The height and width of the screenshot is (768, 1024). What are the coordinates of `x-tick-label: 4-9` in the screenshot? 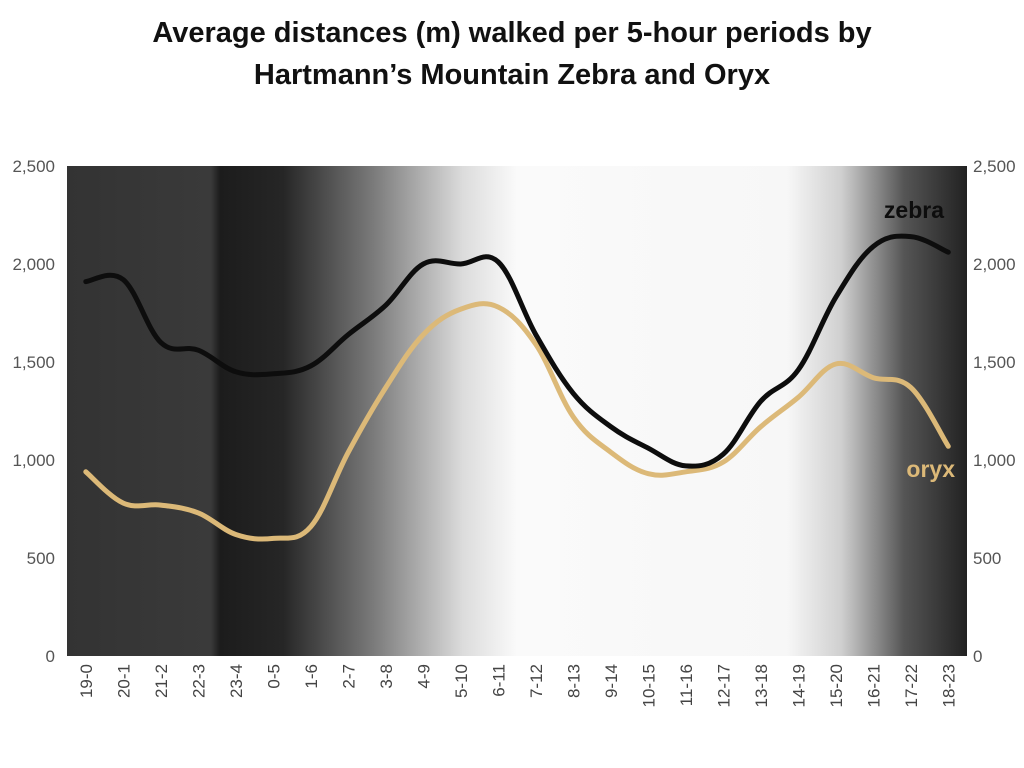 It's located at (423, 676).